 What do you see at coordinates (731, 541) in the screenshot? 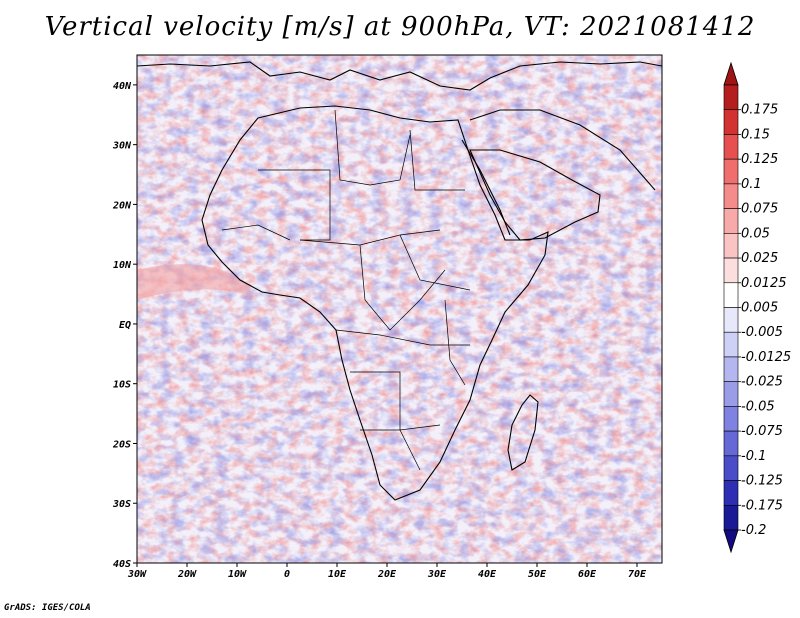
I see `colorbar-bottom-arrow` at bounding box center [731, 541].